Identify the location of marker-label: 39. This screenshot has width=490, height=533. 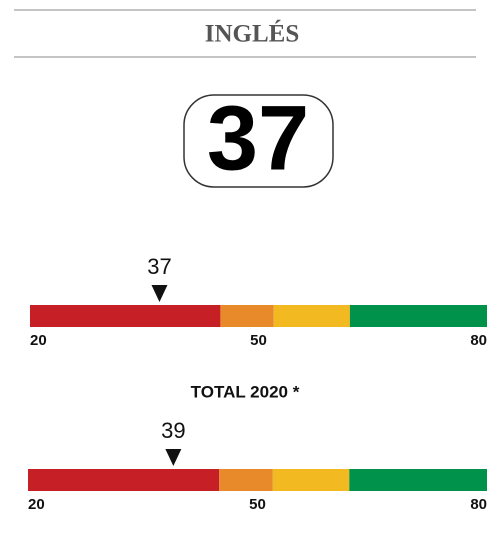
(173, 430).